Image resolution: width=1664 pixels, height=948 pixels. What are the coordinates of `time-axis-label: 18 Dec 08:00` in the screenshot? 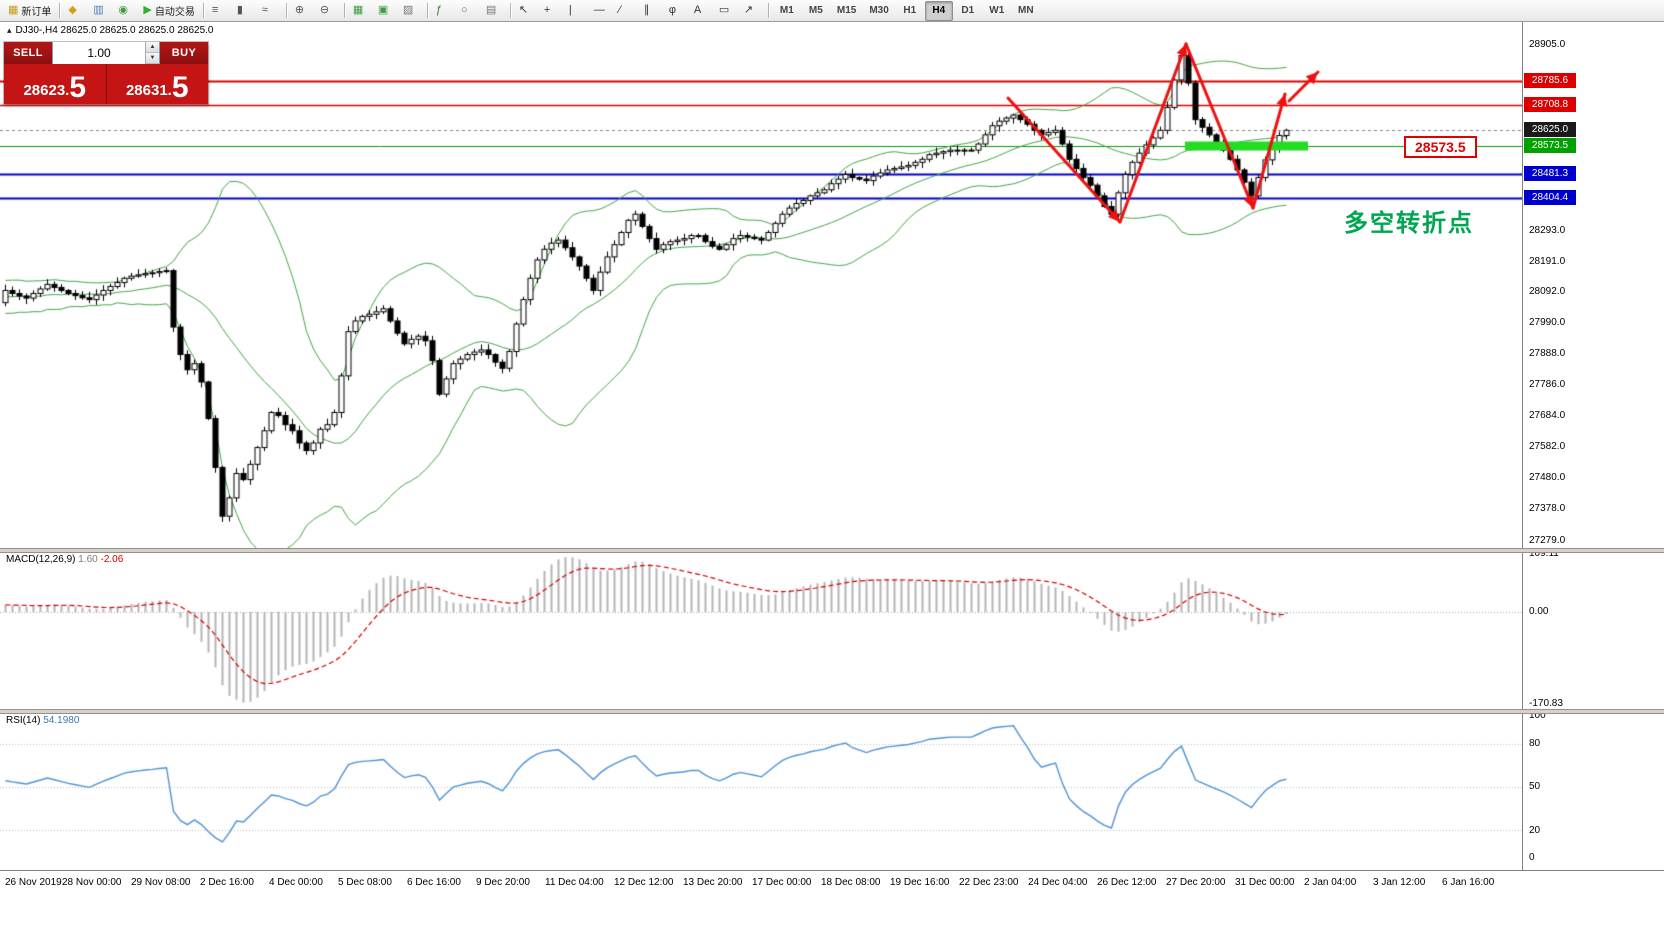 It's located at (851, 882).